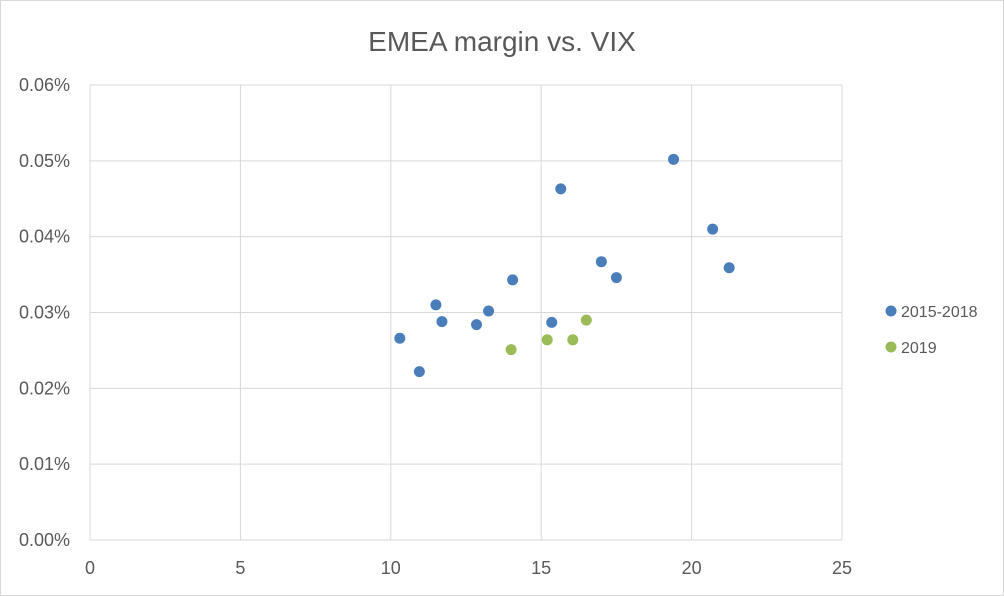  What do you see at coordinates (44, 540) in the screenshot?
I see `y-tick-label: 0.00%` at bounding box center [44, 540].